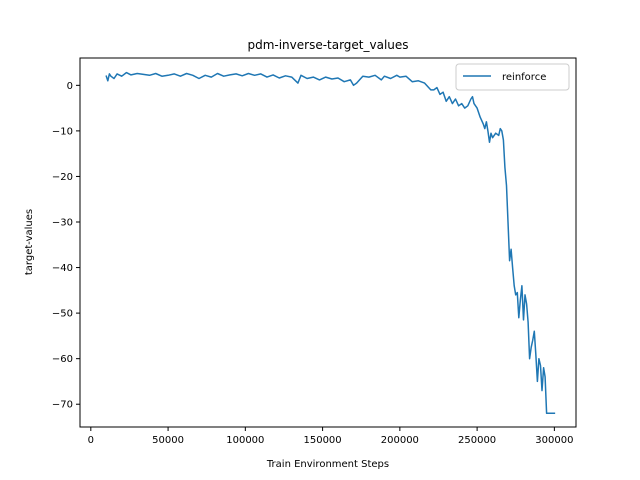 Image resolution: width=640 pixels, height=480 pixels. What do you see at coordinates (477, 440) in the screenshot?
I see `x-tick-label: 250000` at bounding box center [477, 440].